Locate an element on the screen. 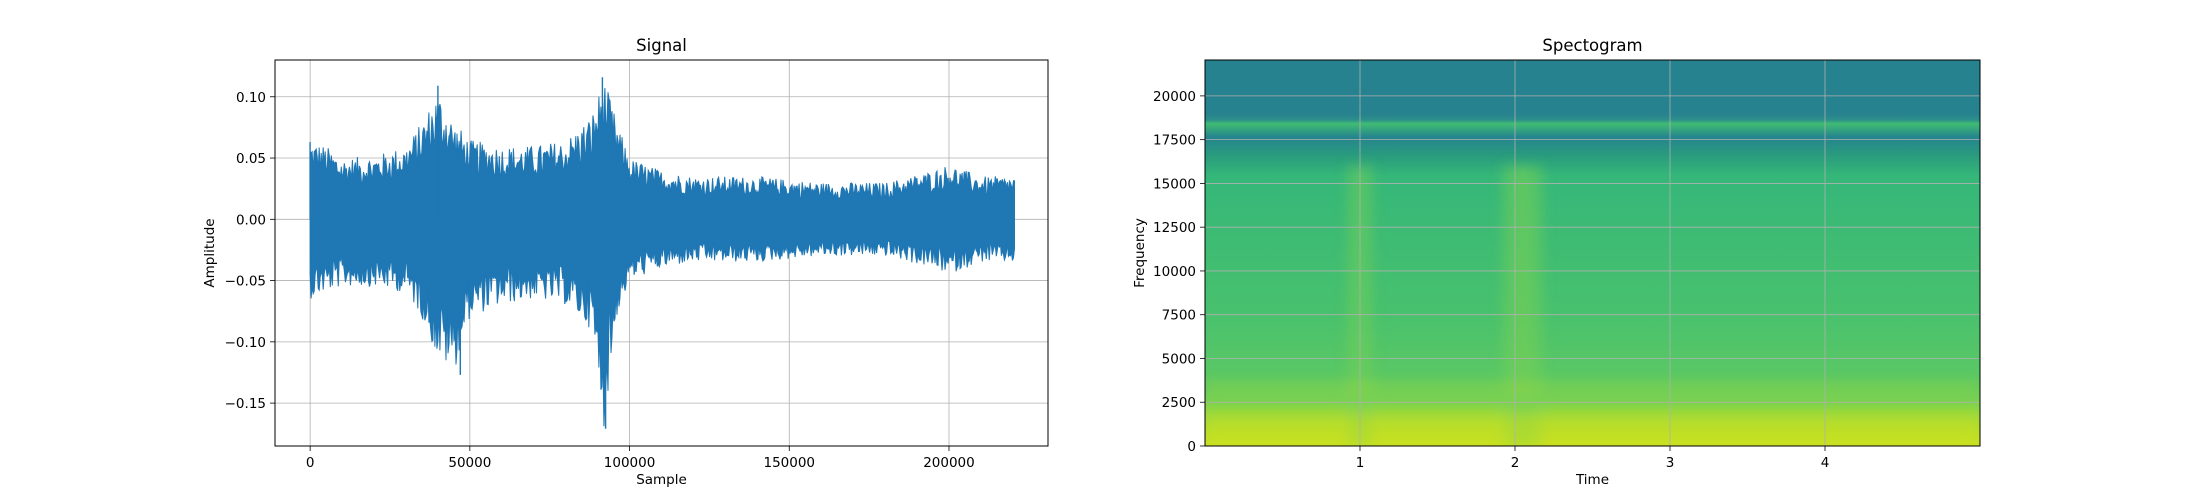 Image resolution: width=2200 pixels, height=500 pixels. spectrogram-x-ticks: 1 2 3 4 is located at coordinates (1593, 458).